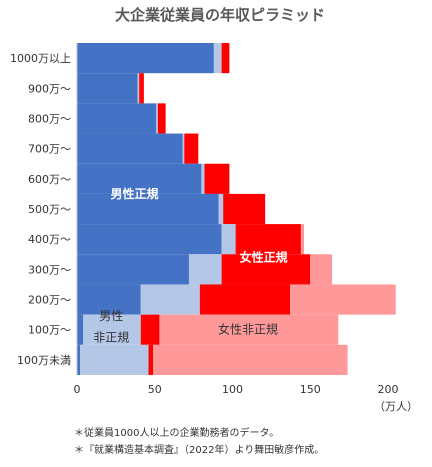 The height and width of the screenshot is (467, 432). What do you see at coordinates (49, 88) in the screenshot?
I see `y-tick-label: 900万〜` at bounding box center [49, 88].